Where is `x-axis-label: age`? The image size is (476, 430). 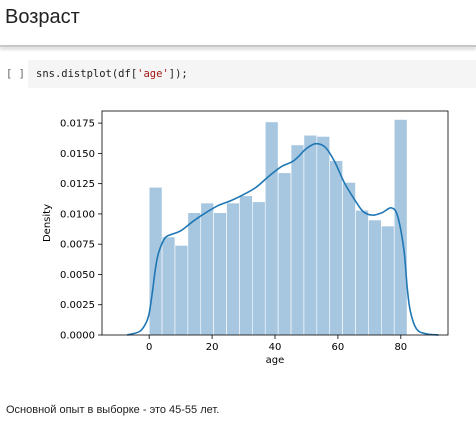 x-axis-label: age is located at coordinates (275, 360).